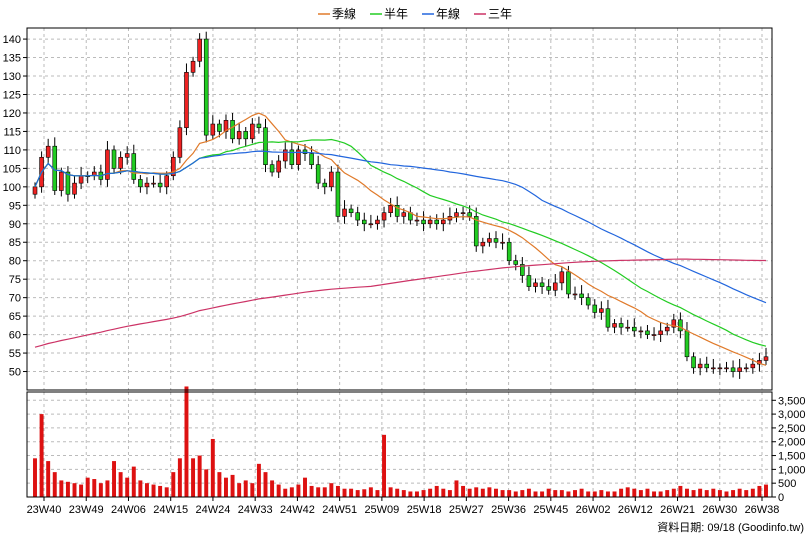 The width and height of the screenshot is (808, 540). I want to click on price-tick-label: 65, so click(15, 317).